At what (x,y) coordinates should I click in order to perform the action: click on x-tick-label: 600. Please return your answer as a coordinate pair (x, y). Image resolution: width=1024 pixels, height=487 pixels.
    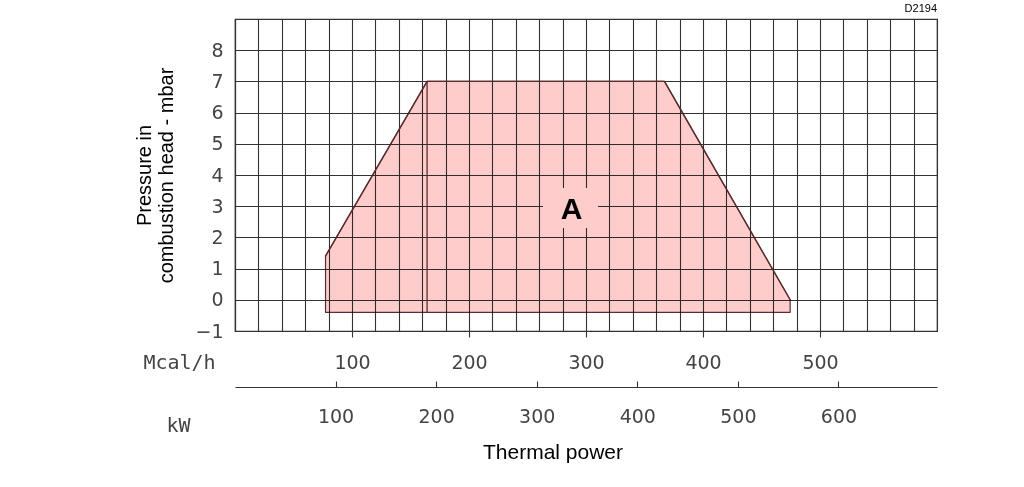
    Looking at the image, I should click on (839, 415).